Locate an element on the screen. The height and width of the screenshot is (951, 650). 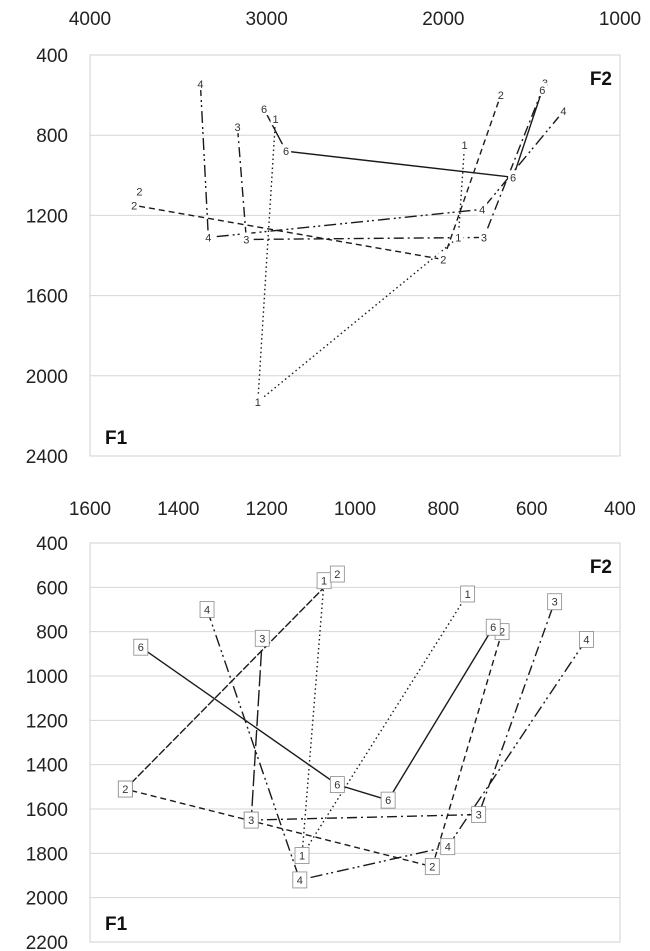
x-tick-label: 1200 is located at coordinates (267, 509).